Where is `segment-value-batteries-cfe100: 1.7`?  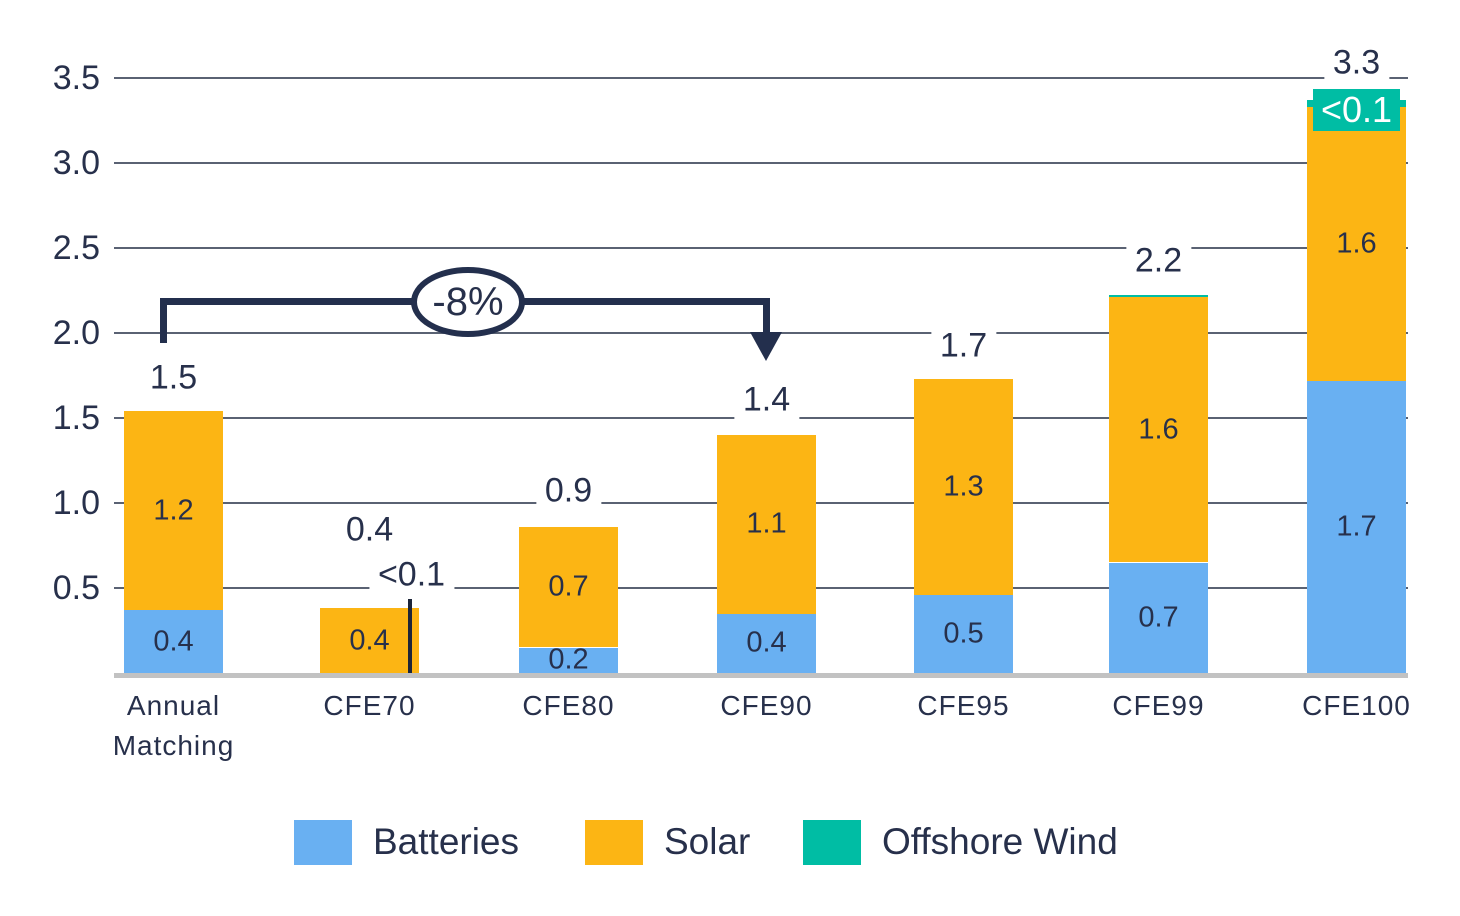
segment-value-batteries-cfe100: 1.7 is located at coordinates (1356, 526).